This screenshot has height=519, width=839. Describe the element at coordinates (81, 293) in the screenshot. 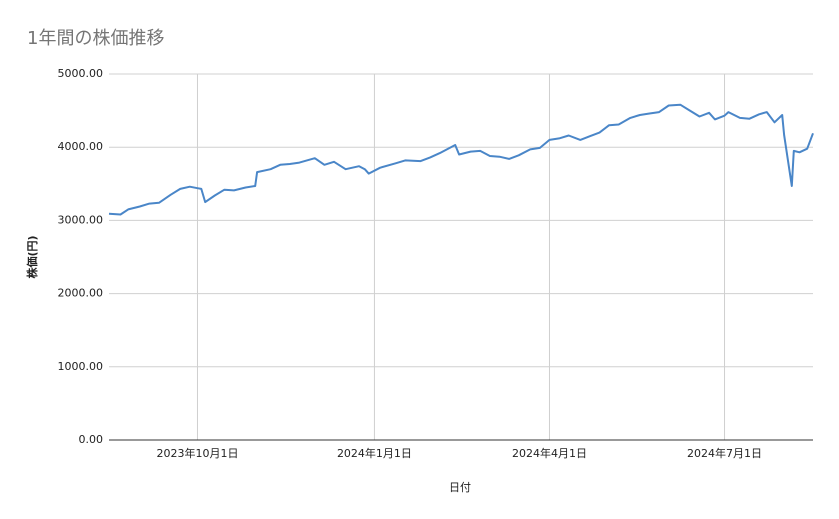

I see `y-tick-label: 2000.00` at that location.